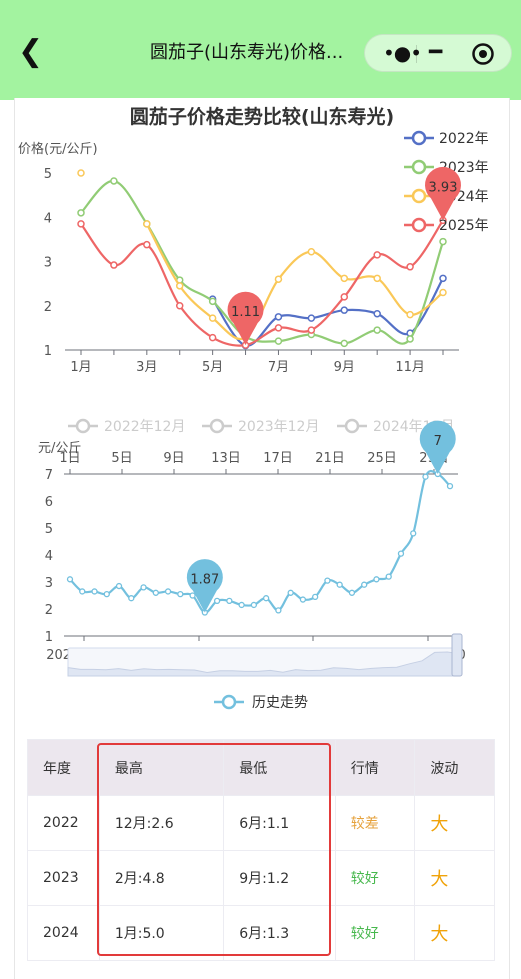 This screenshot has width=521, height=979. I want to click on chart2-pin: 7, so click(437, 447).